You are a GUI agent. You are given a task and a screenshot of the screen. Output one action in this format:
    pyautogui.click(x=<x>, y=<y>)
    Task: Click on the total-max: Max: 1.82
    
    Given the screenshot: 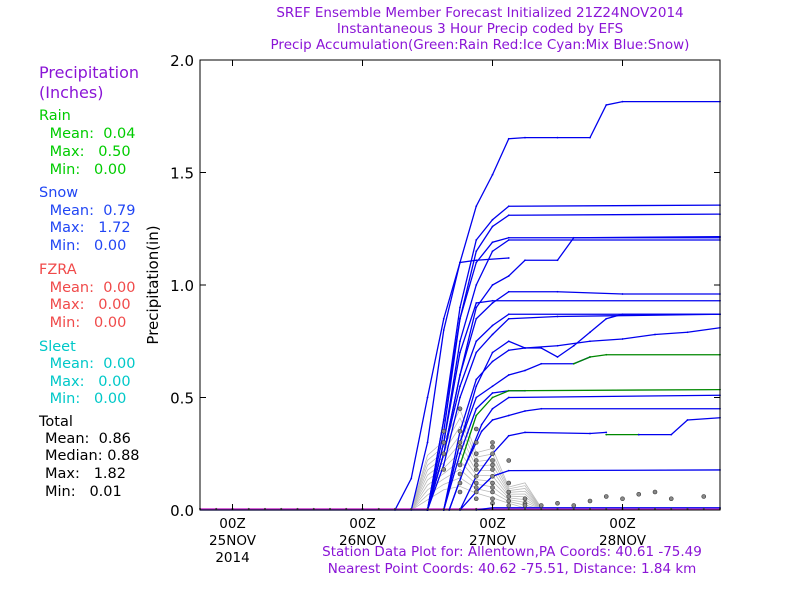 What is the action you would take?
    pyautogui.click(x=85, y=474)
    